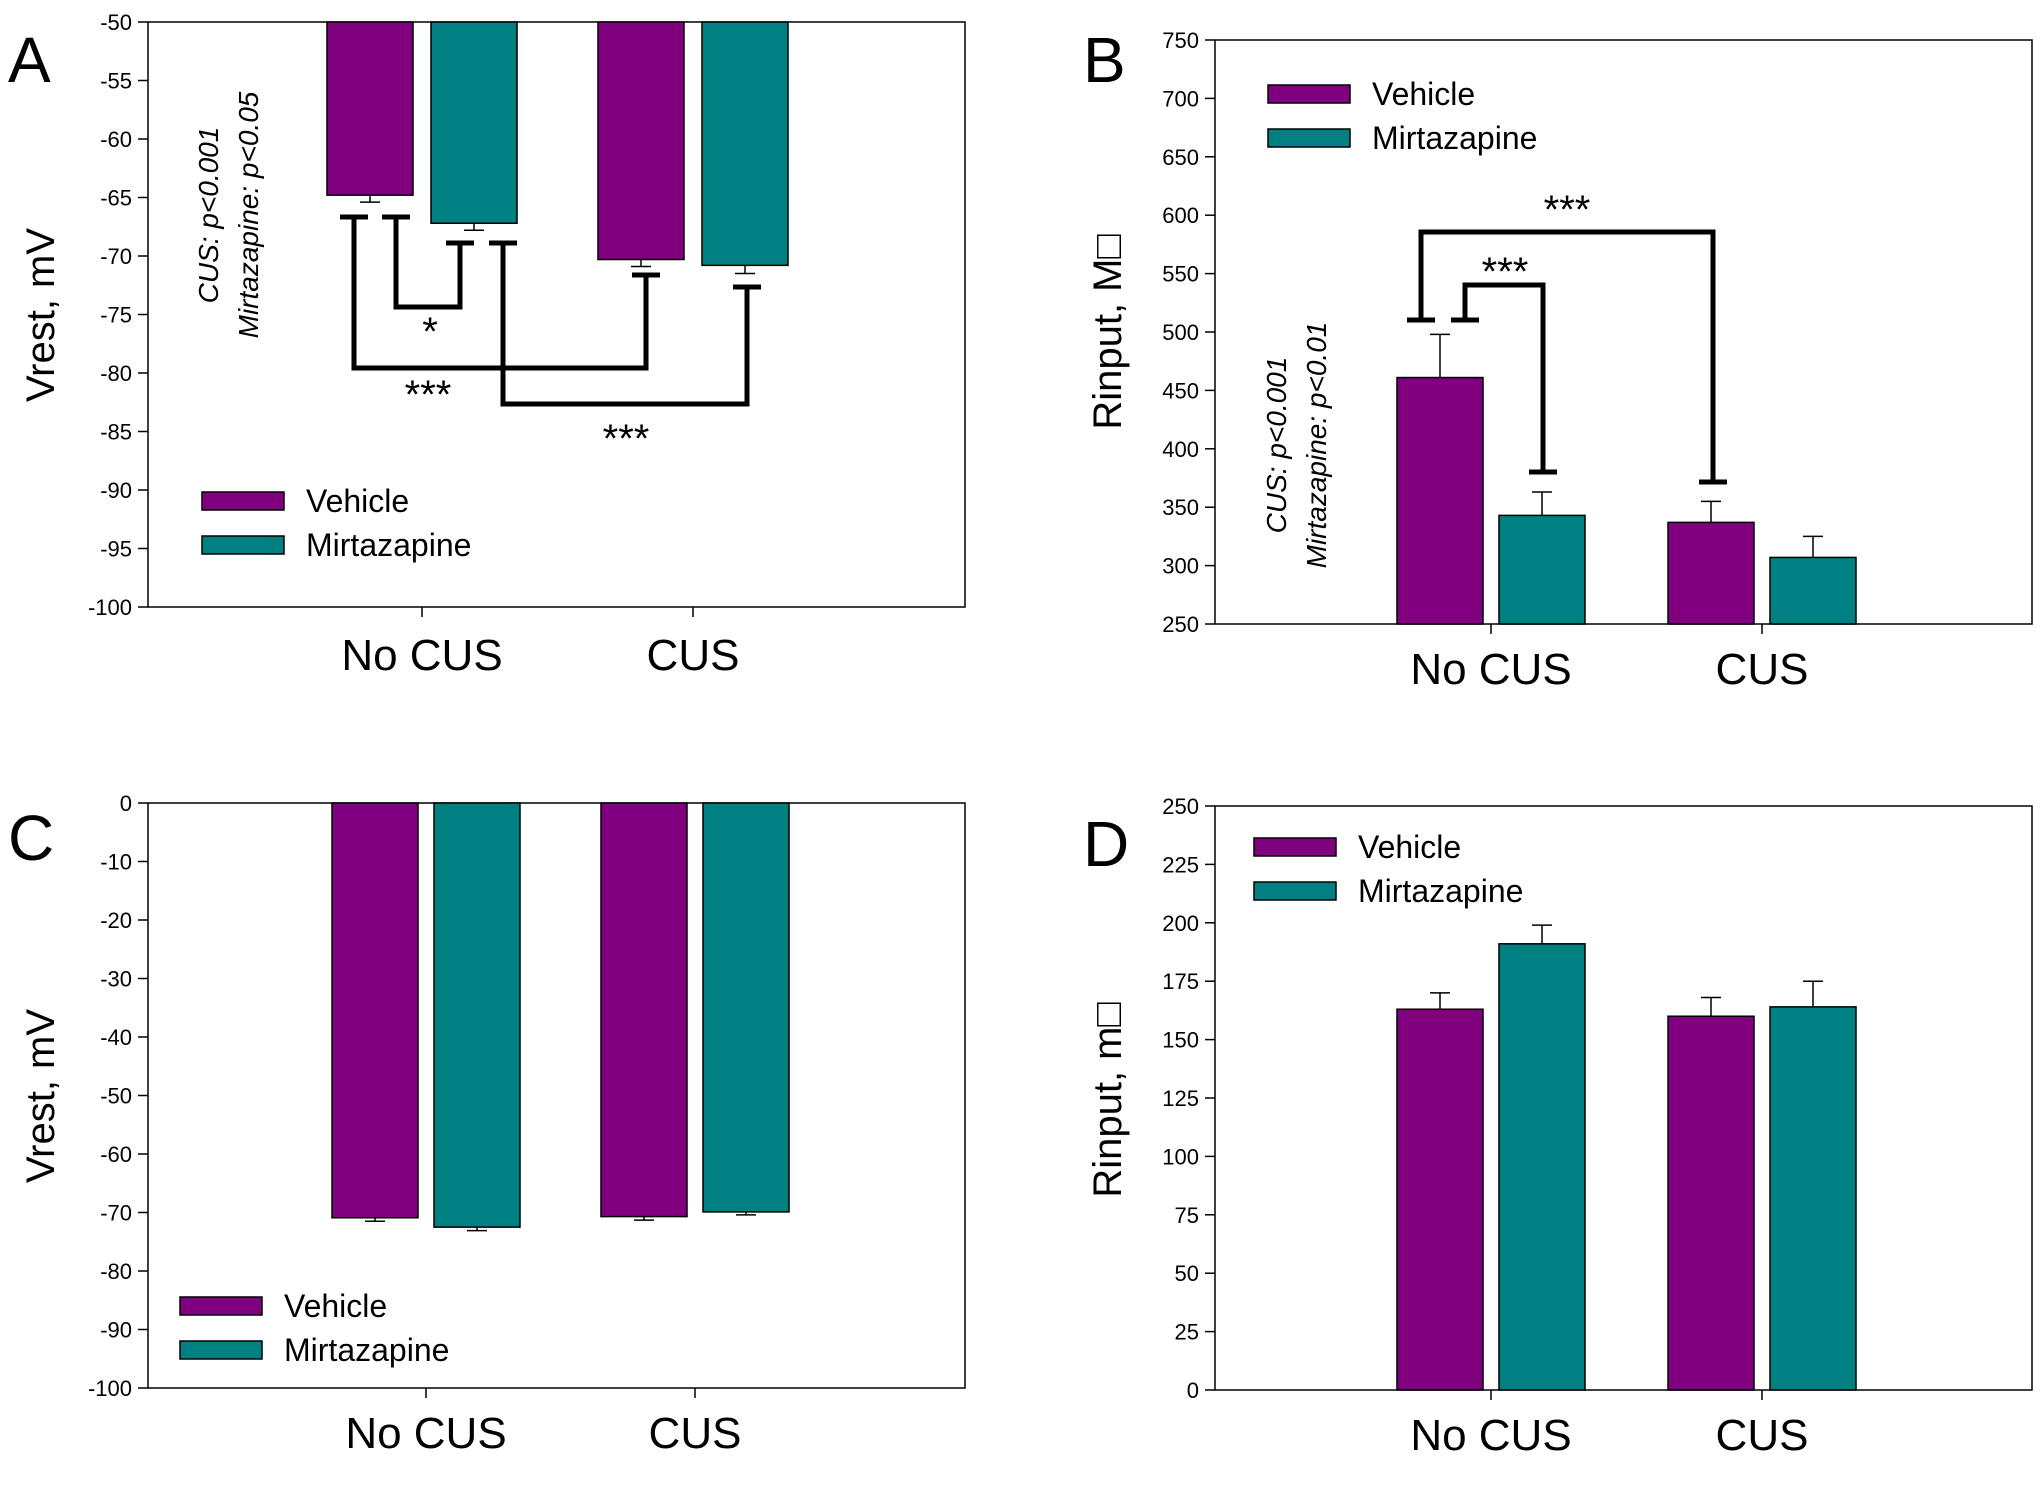 This screenshot has width=2043, height=1487. Describe the element at coordinates (1180, 923) in the screenshot. I see `panel-d-y-tick-label: 200` at that location.